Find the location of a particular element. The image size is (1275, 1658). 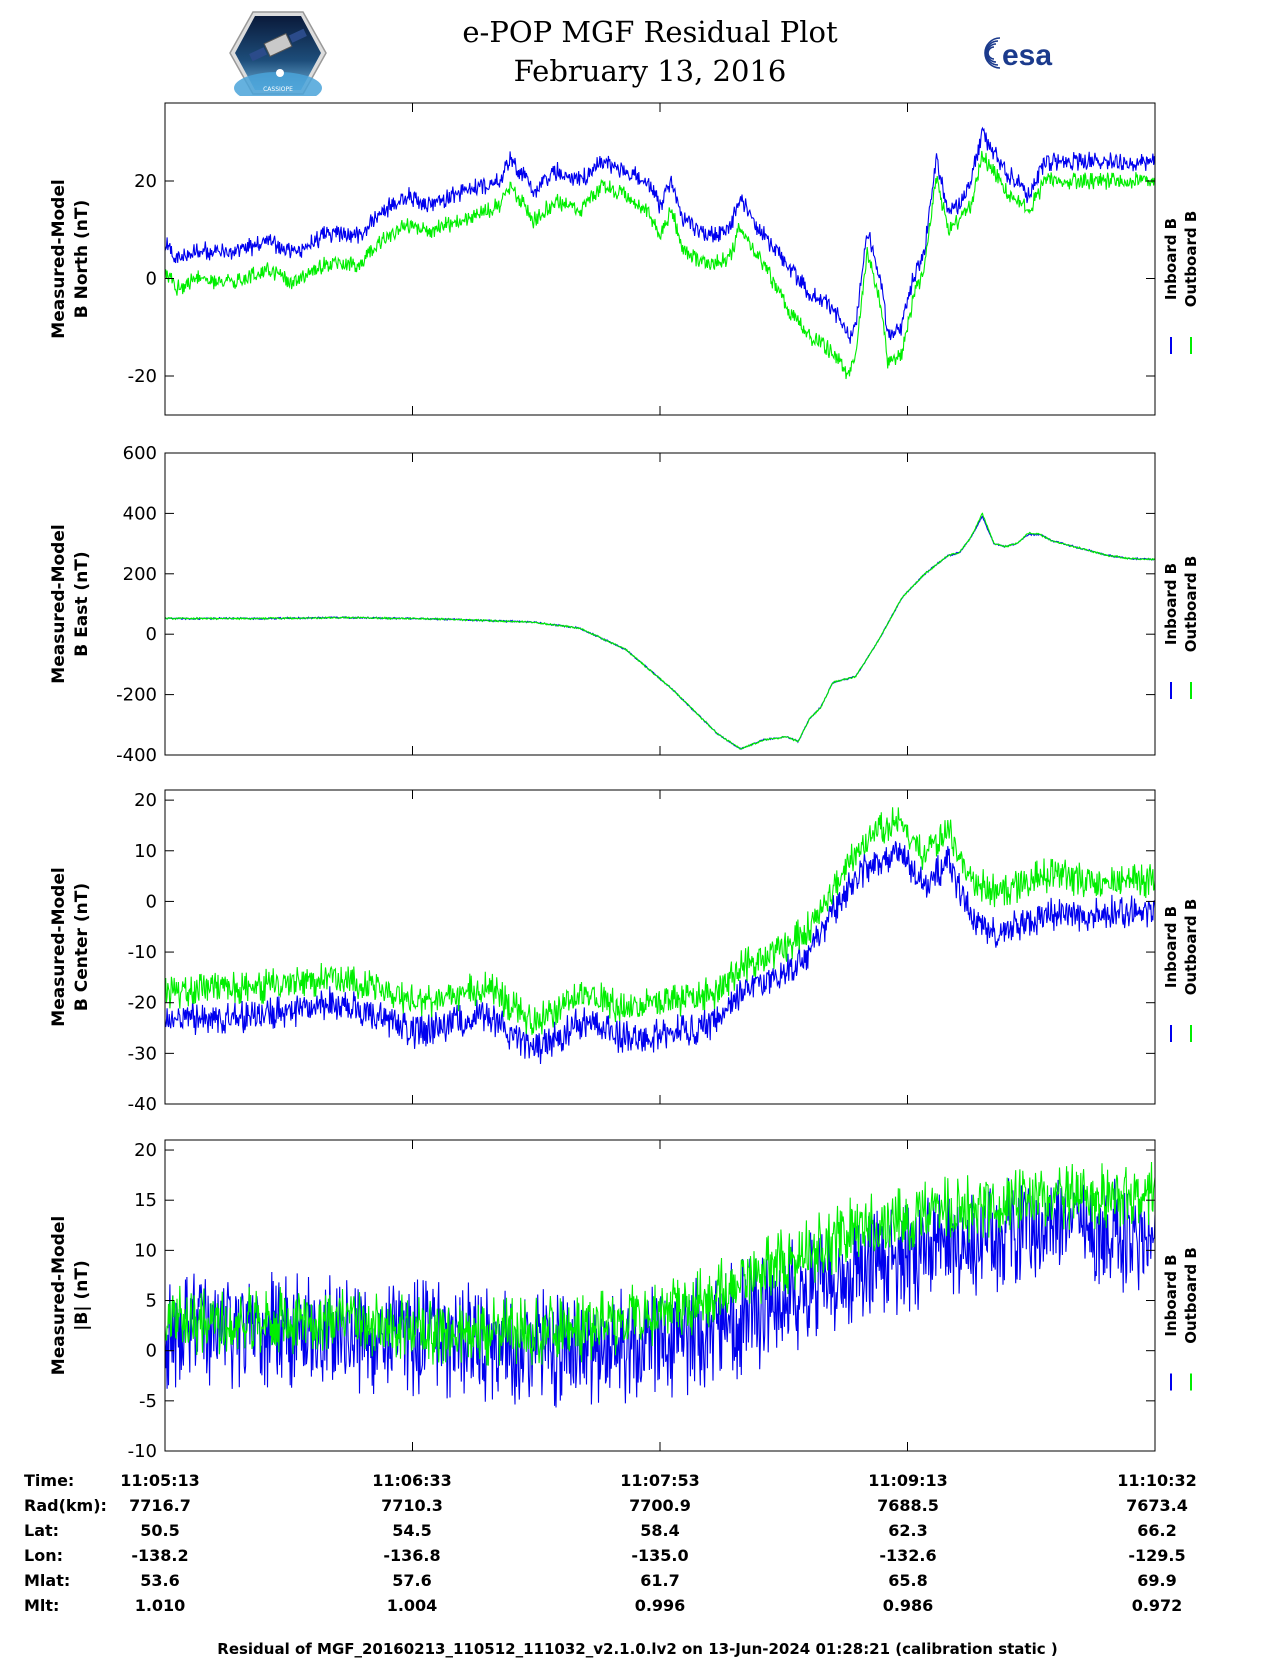

ephemeris-cell: -132.6 is located at coordinates (907, 1555).